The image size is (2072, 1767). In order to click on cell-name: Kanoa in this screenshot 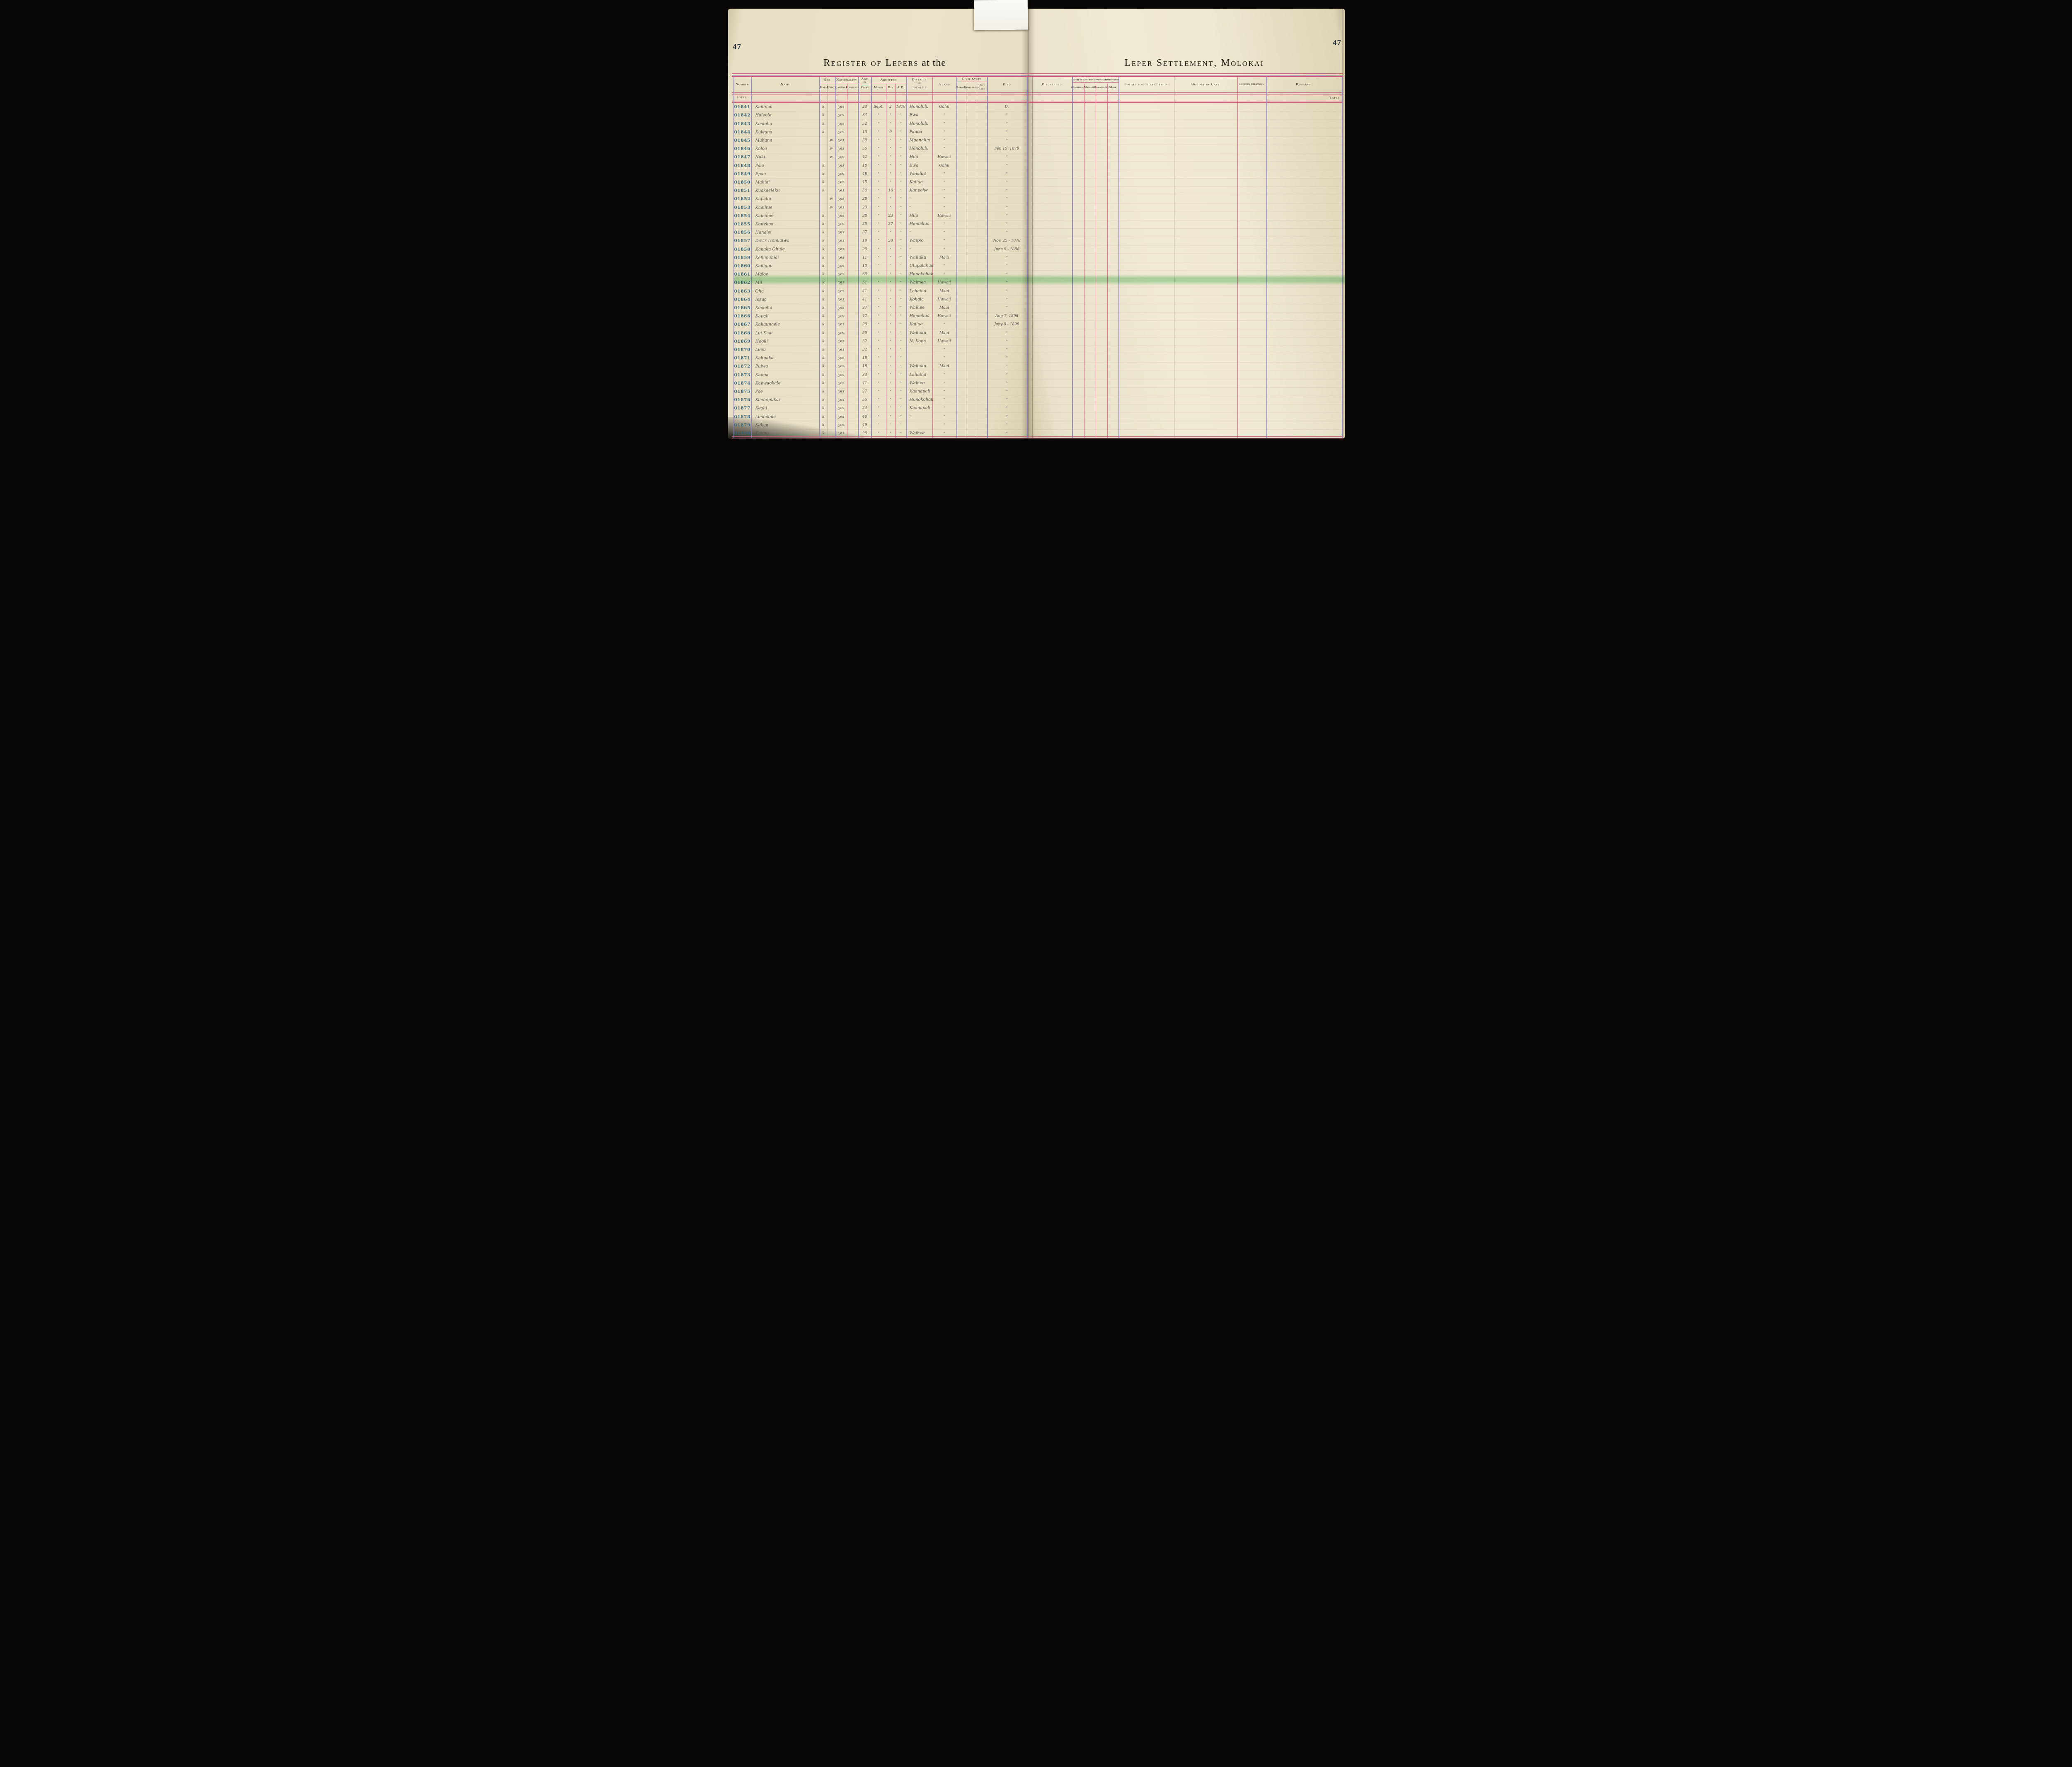, I will do `click(762, 375)`.